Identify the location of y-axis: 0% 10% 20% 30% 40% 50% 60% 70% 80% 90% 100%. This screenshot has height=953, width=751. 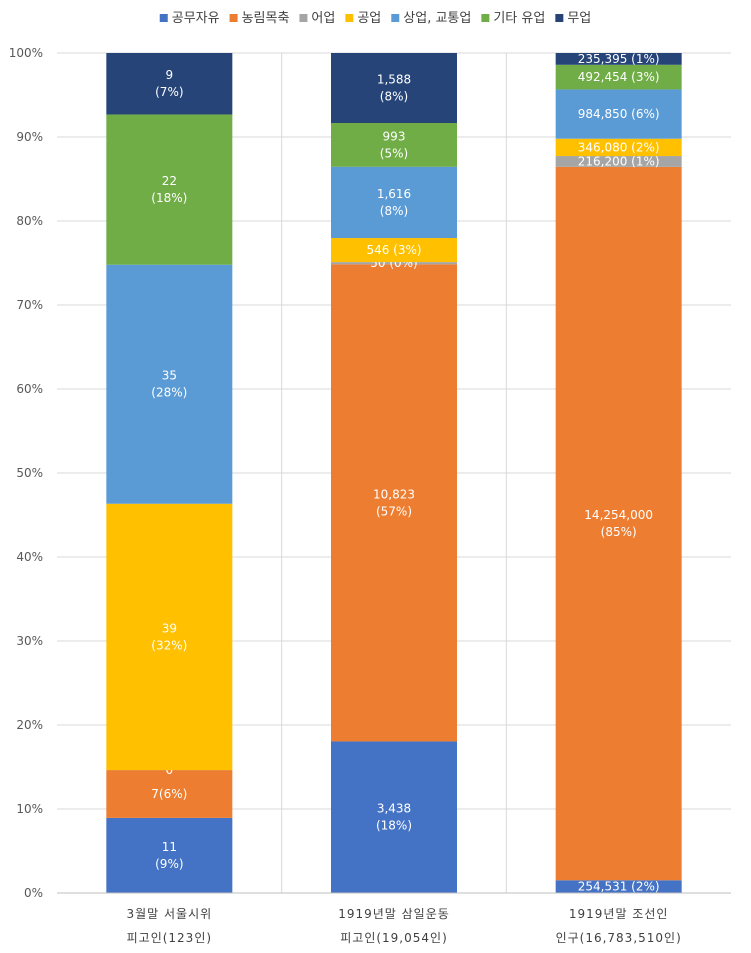
(26, 473).